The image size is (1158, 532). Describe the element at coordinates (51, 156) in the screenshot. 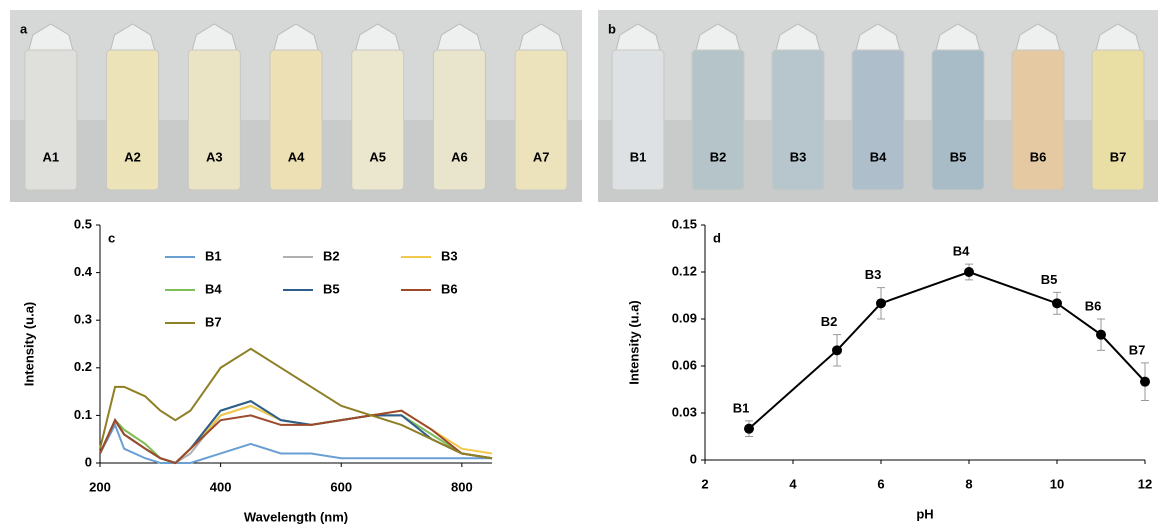

I see `vial-label: A1` at that location.